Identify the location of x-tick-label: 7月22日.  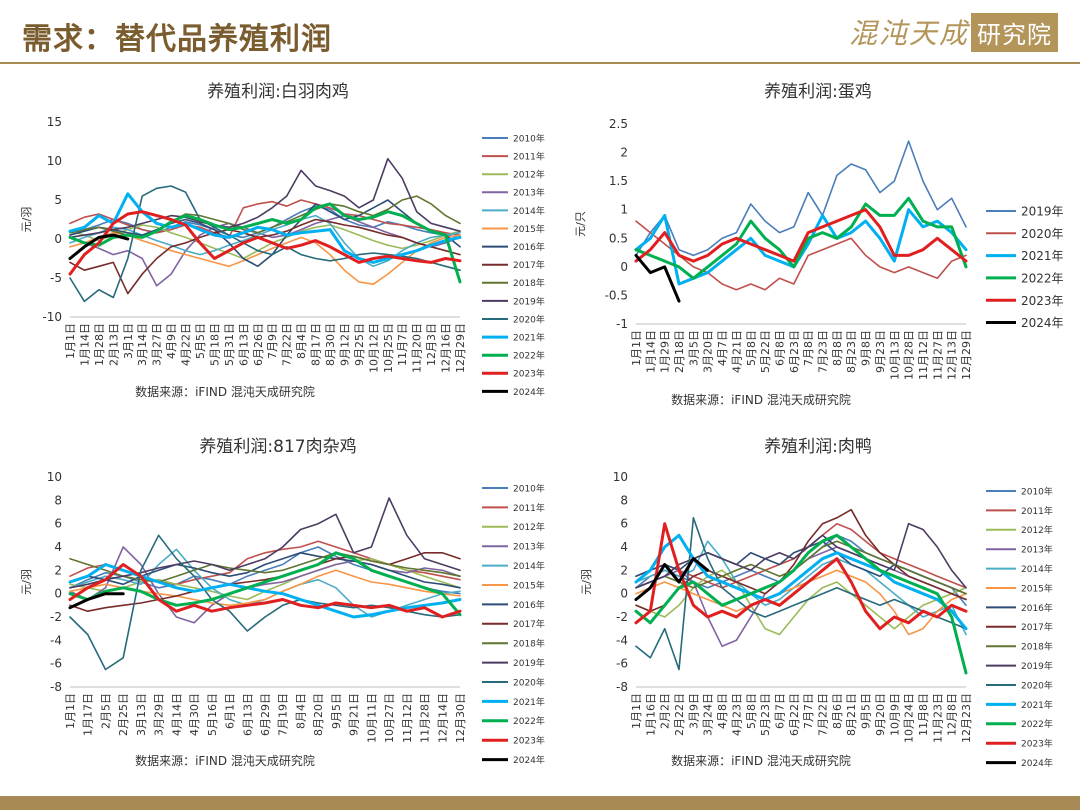
(823, 714).